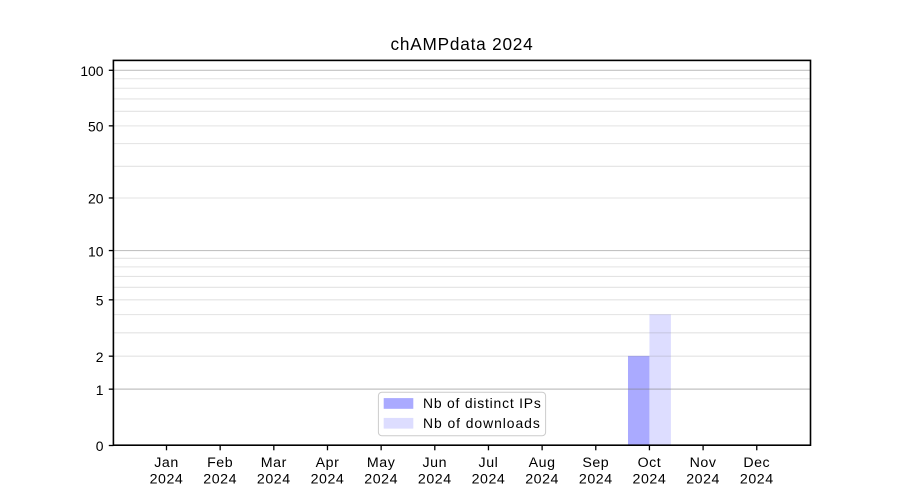 This screenshot has height=500, width=900. Describe the element at coordinates (100, 357) in the screenshot. I see `svg-text: 2` at that location.